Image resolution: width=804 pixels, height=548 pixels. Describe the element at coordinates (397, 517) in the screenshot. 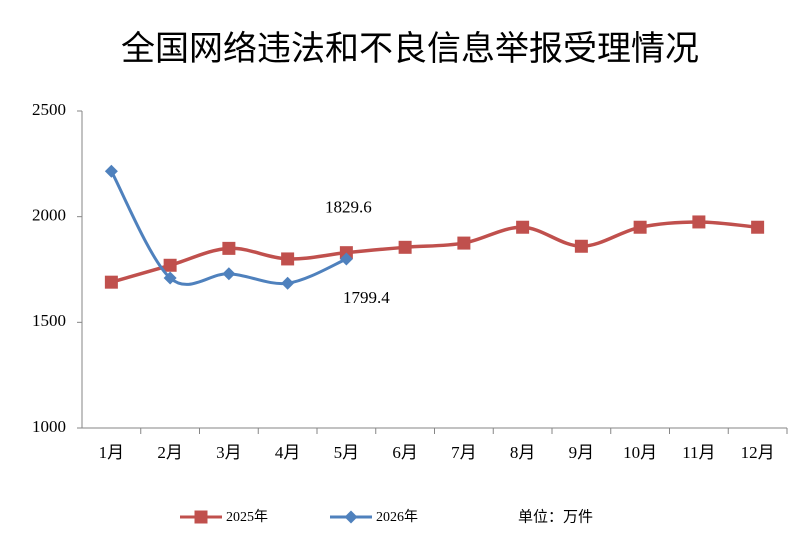

I see `legend-label: 2026年` at that location.